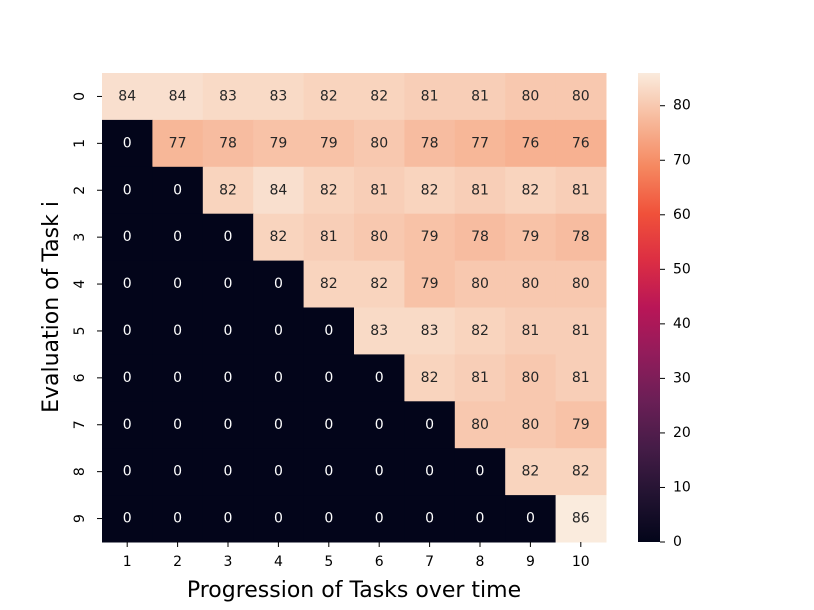  I want to click on colorbar-tick-label: 0, so click(677, 542).